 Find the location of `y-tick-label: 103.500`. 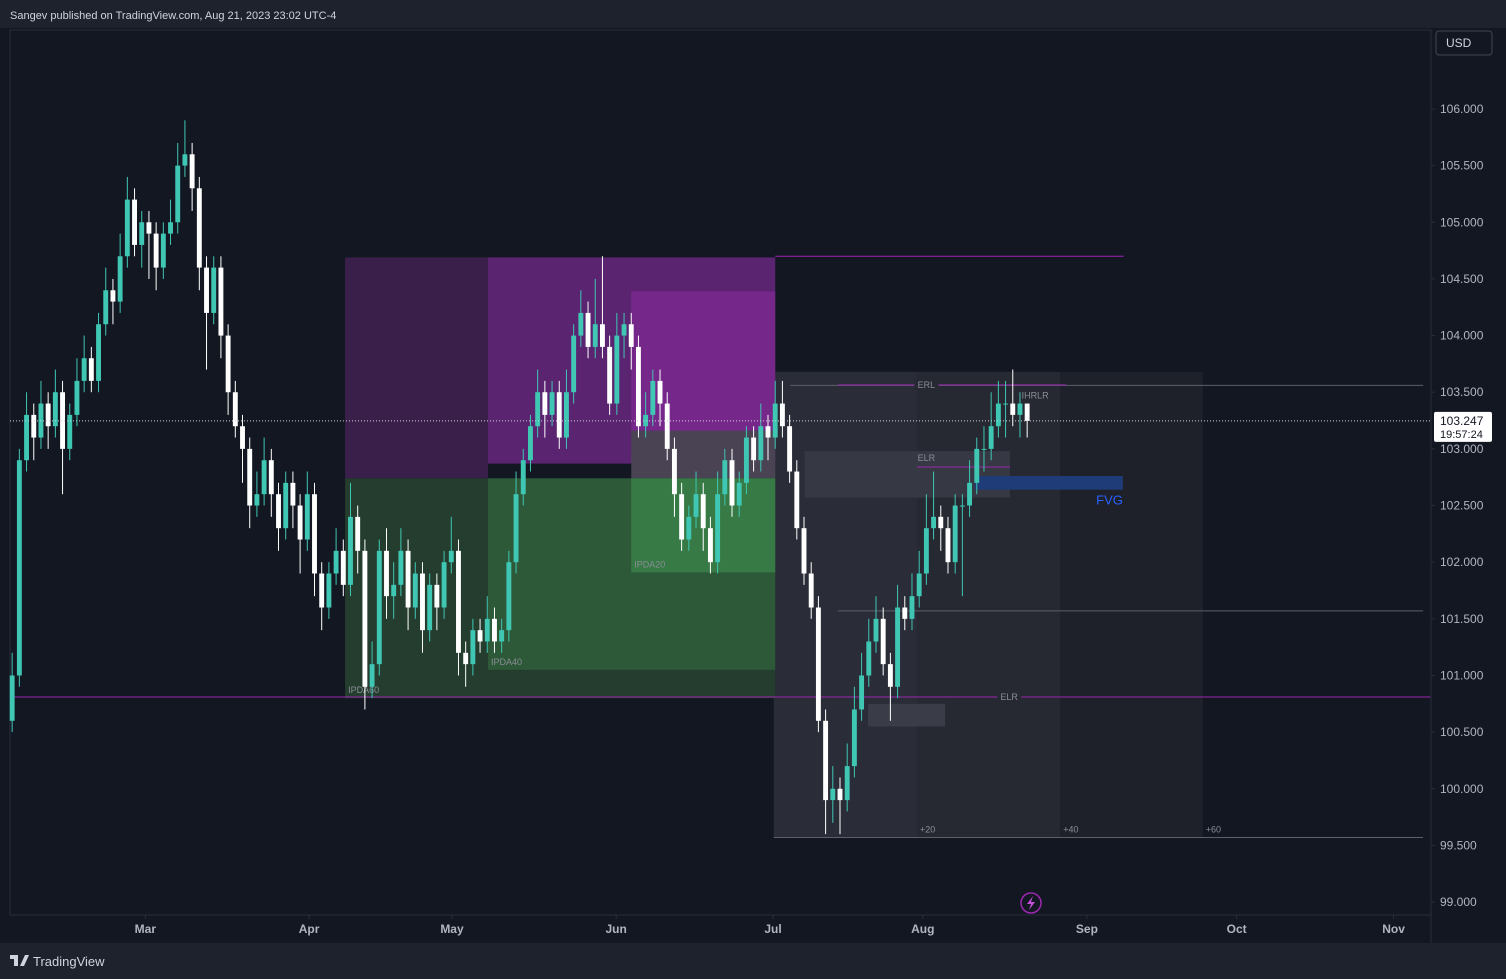

y-tick-label: 103.500 is located at coordinates (1462, 392).